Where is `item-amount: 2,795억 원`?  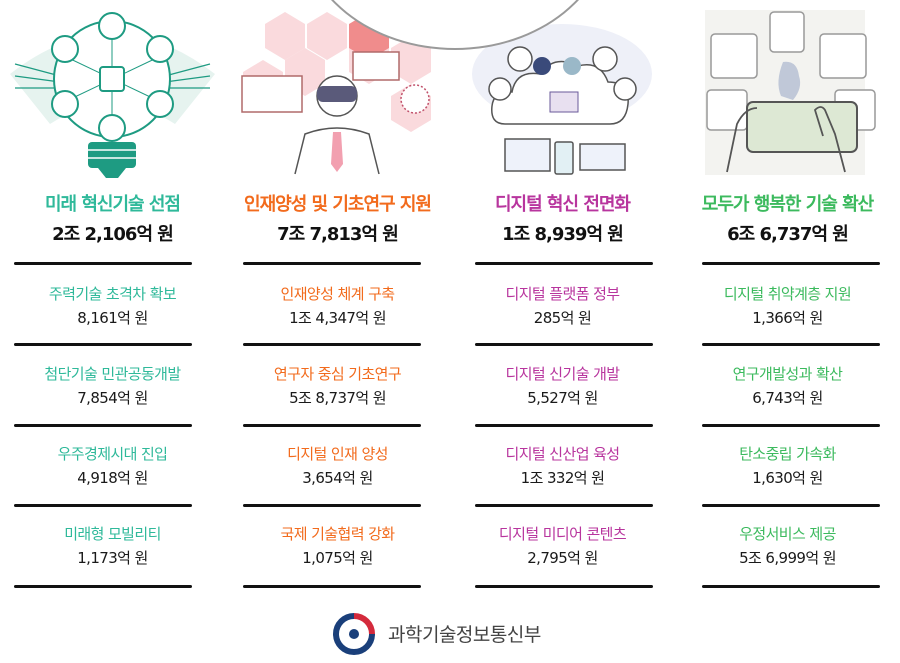 item-amount: 2,795억 원 is located at coordinates (562, 558).